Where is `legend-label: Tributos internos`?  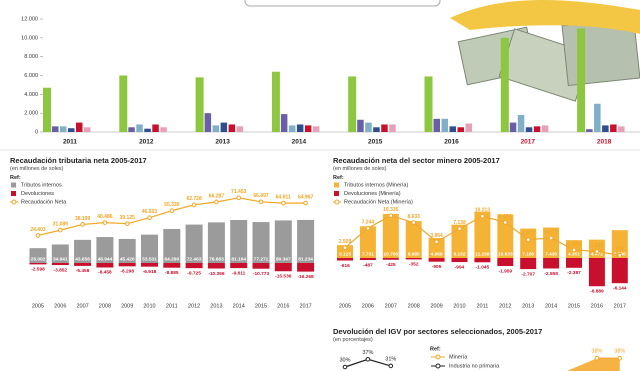 legend-label: Tributos internos is located at coordinates (41, 185).